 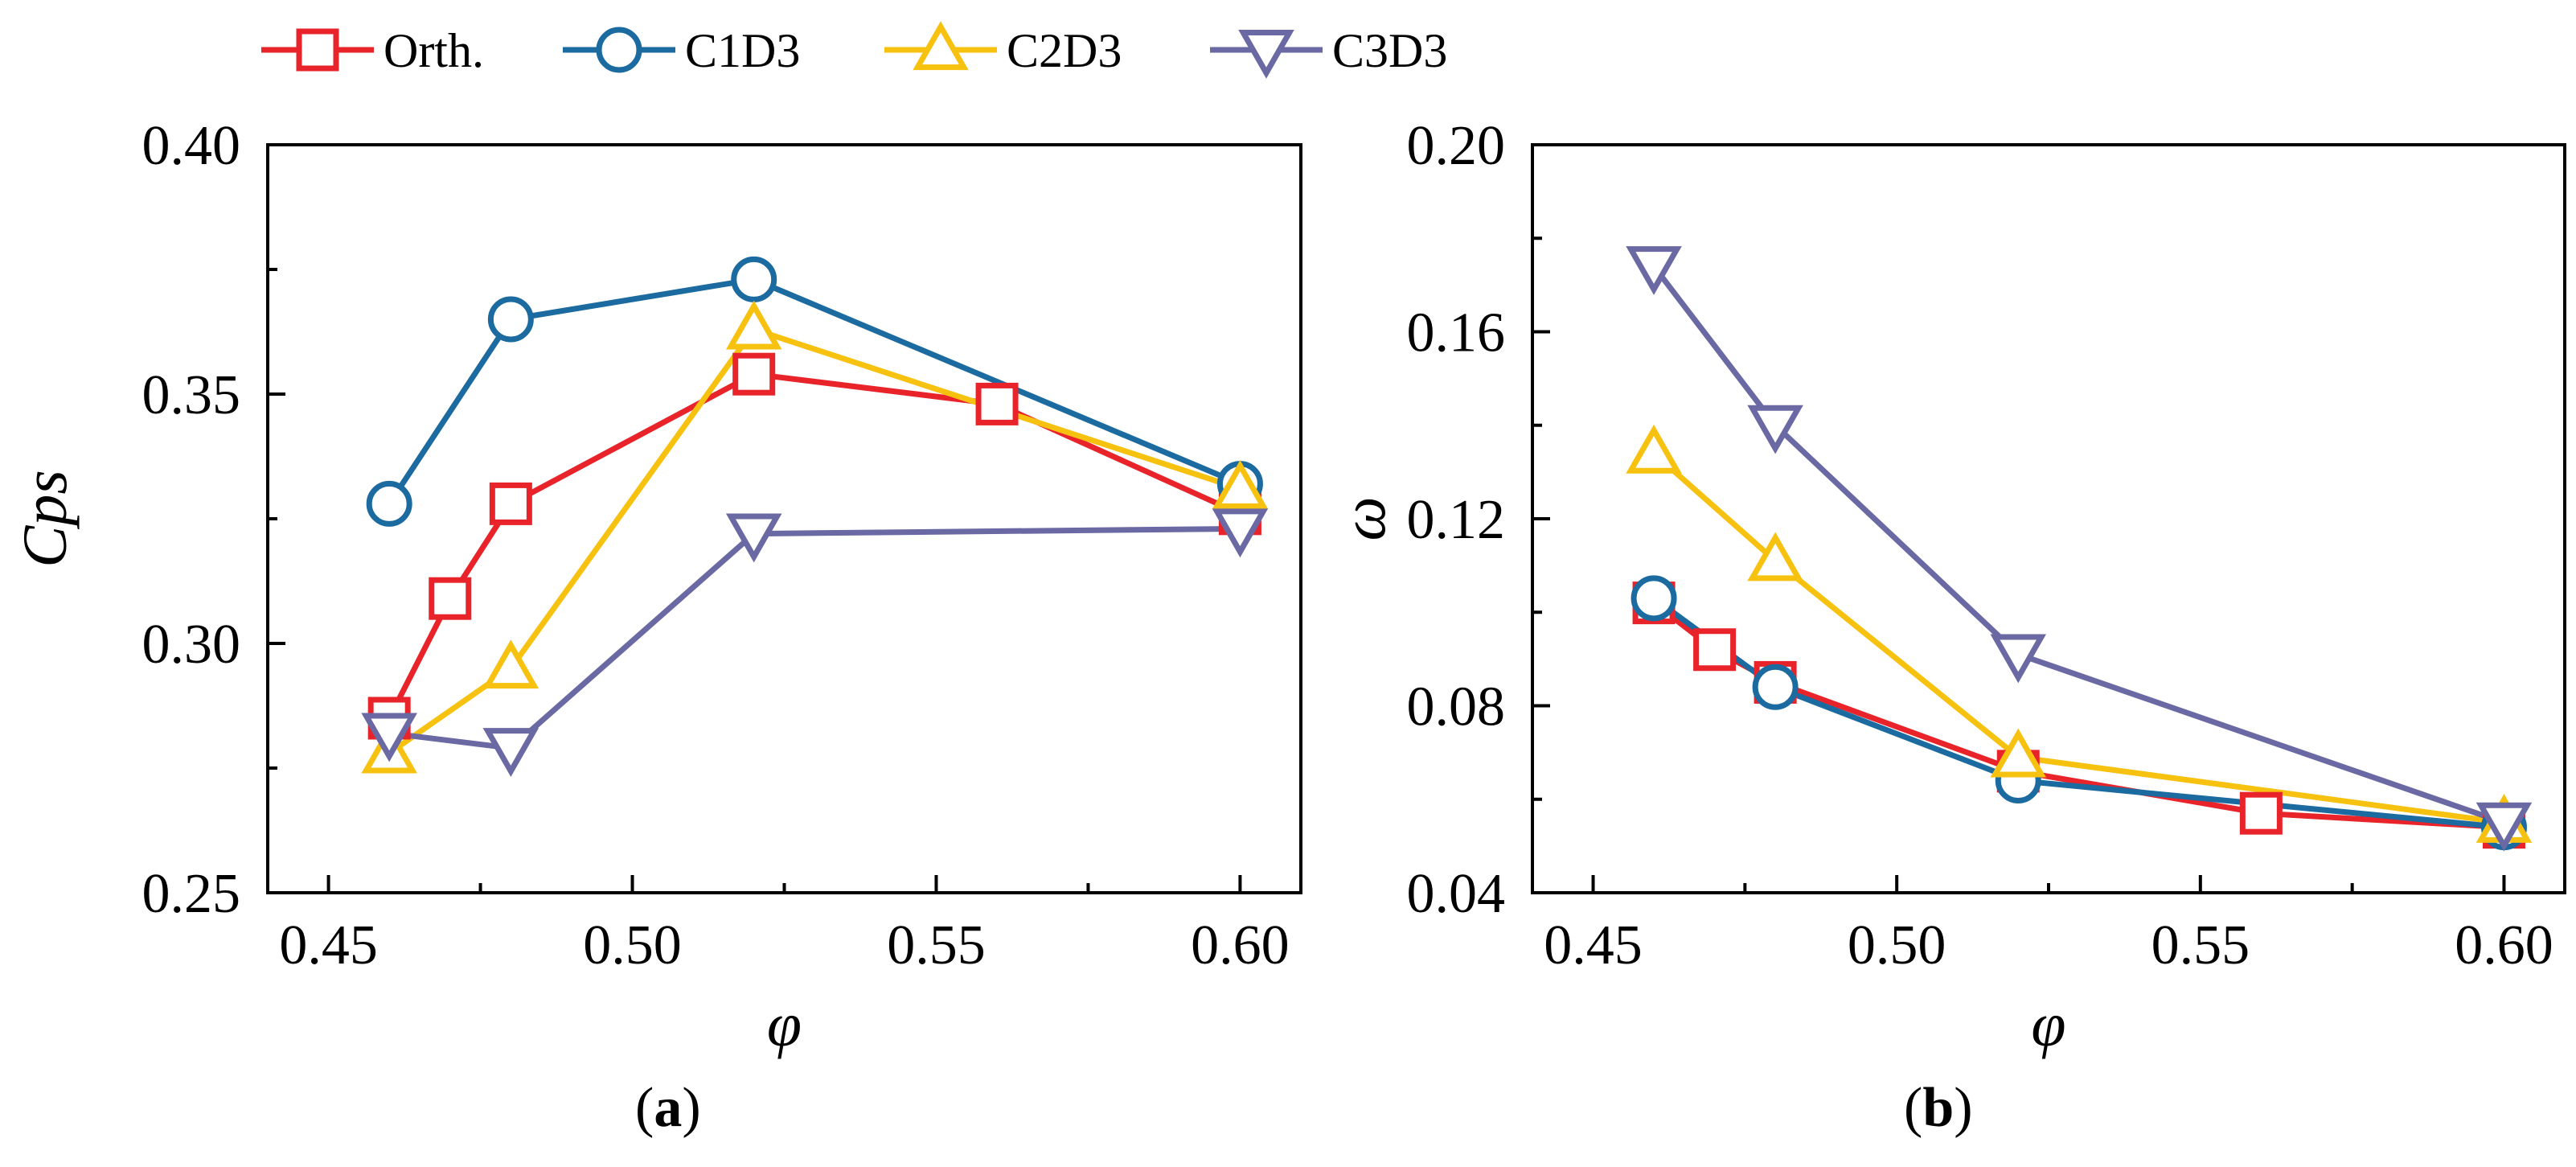 What do you see at coordinates (434, 51) in the screenshot?
I see `legend-label: Orth.` at bounding box center [434, 51].